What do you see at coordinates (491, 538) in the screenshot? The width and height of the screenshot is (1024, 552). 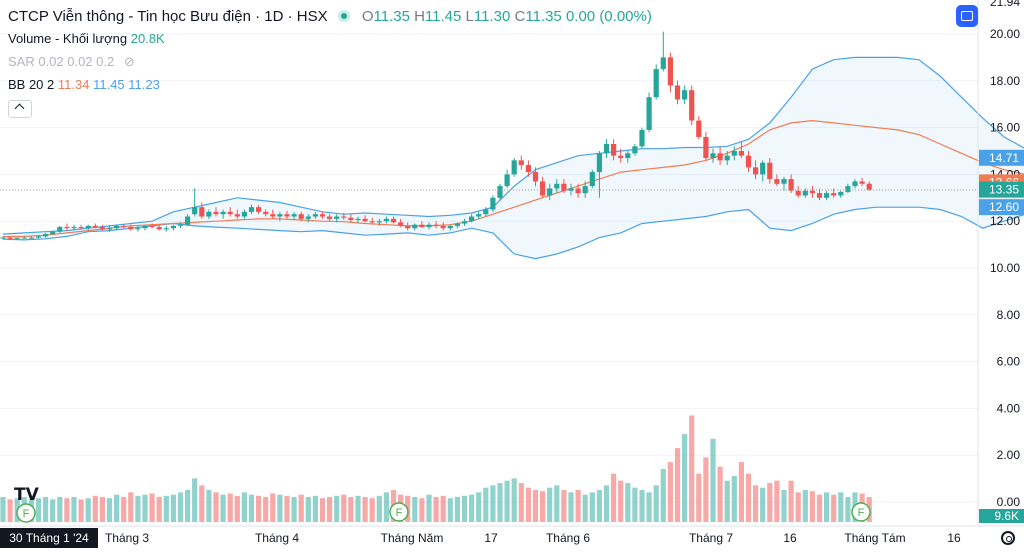 I see `time-tick-label: 17` at bounding box center [491, 538].